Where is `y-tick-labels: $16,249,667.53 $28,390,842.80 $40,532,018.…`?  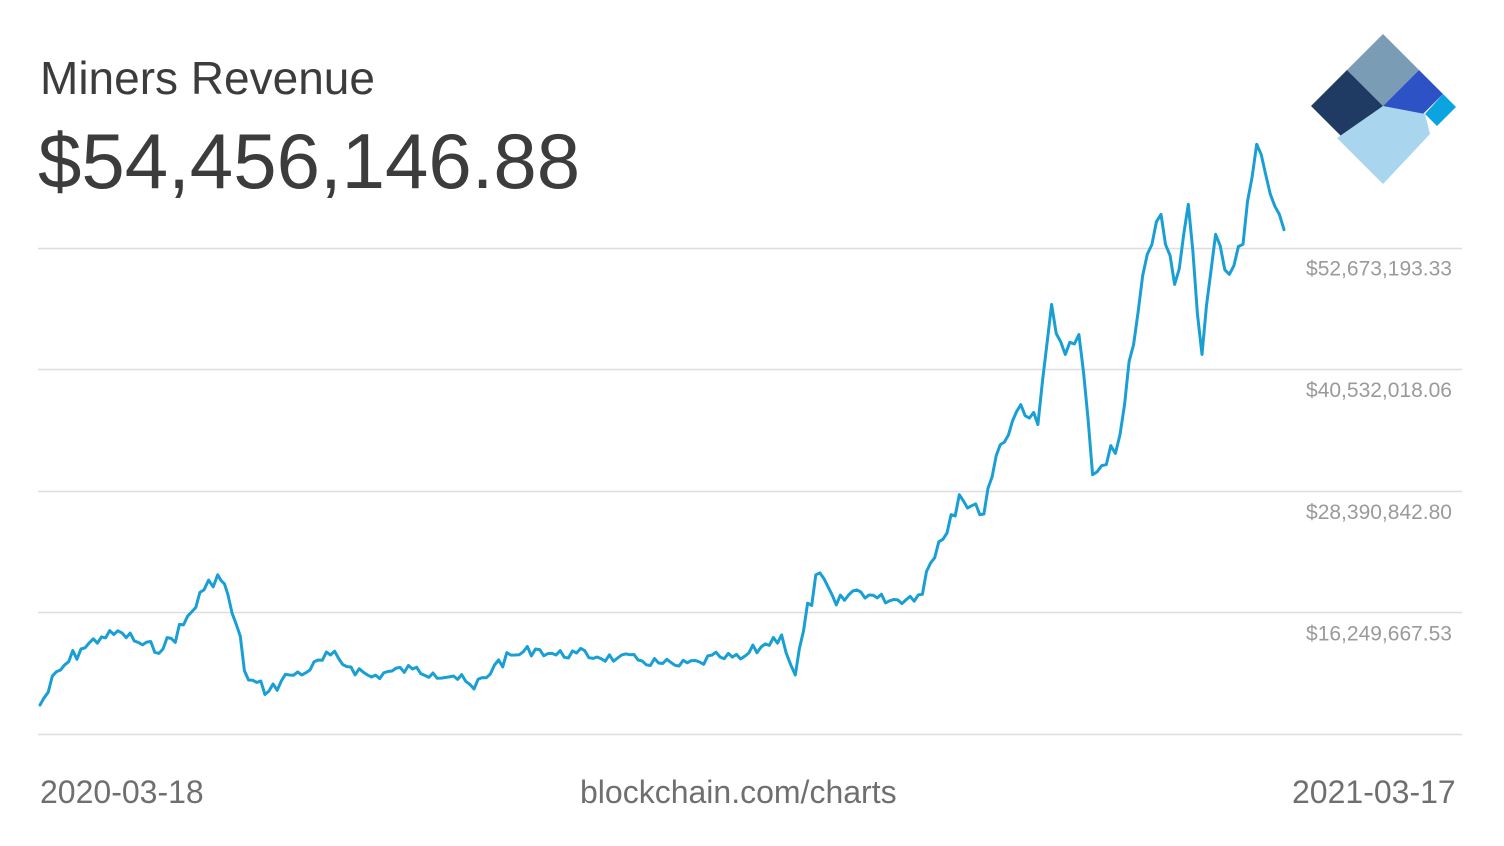
y-tick-labels: $16,249,667.53 $28,390,842.80 $40,532,018.… is located at coordinates (1379, 452).